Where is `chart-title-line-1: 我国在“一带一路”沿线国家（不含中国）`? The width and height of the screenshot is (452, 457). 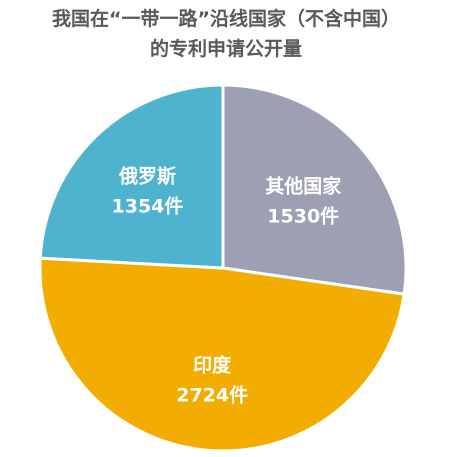 chart-title-line-1: 我国在“一带一路”沿线国家（不含中国） is located at coordinates (226, 19).